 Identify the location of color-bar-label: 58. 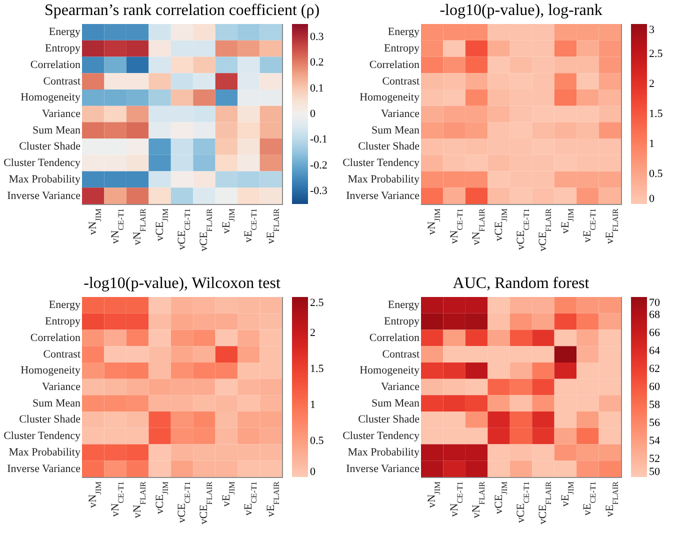
(654, 405).